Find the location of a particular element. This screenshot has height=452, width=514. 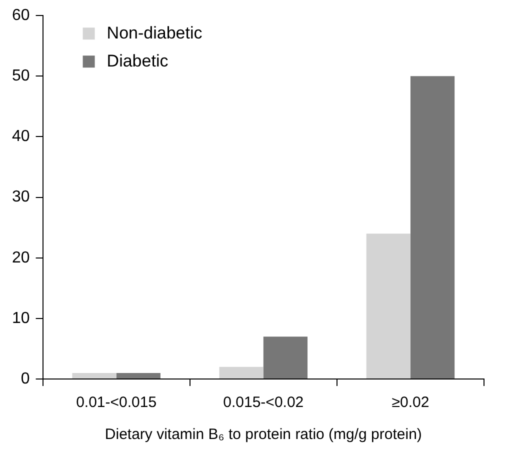

y-tick-label: 60 is located at coordinates (21, 15).